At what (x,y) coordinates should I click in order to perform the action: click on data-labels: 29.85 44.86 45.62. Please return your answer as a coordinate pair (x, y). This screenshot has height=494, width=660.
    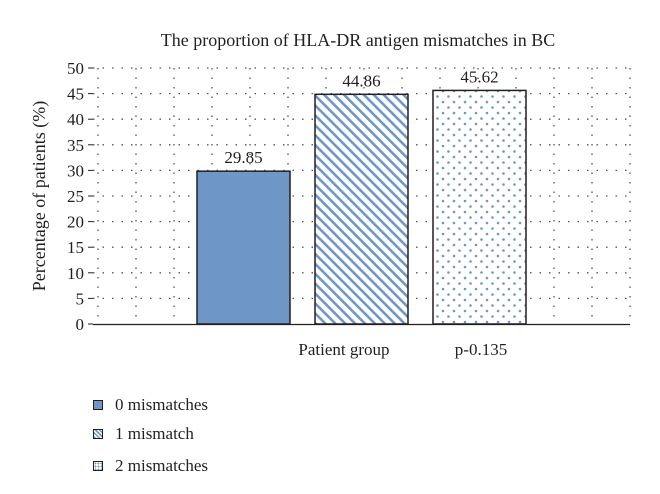
    Looking at the image, I should click on (361, 117).